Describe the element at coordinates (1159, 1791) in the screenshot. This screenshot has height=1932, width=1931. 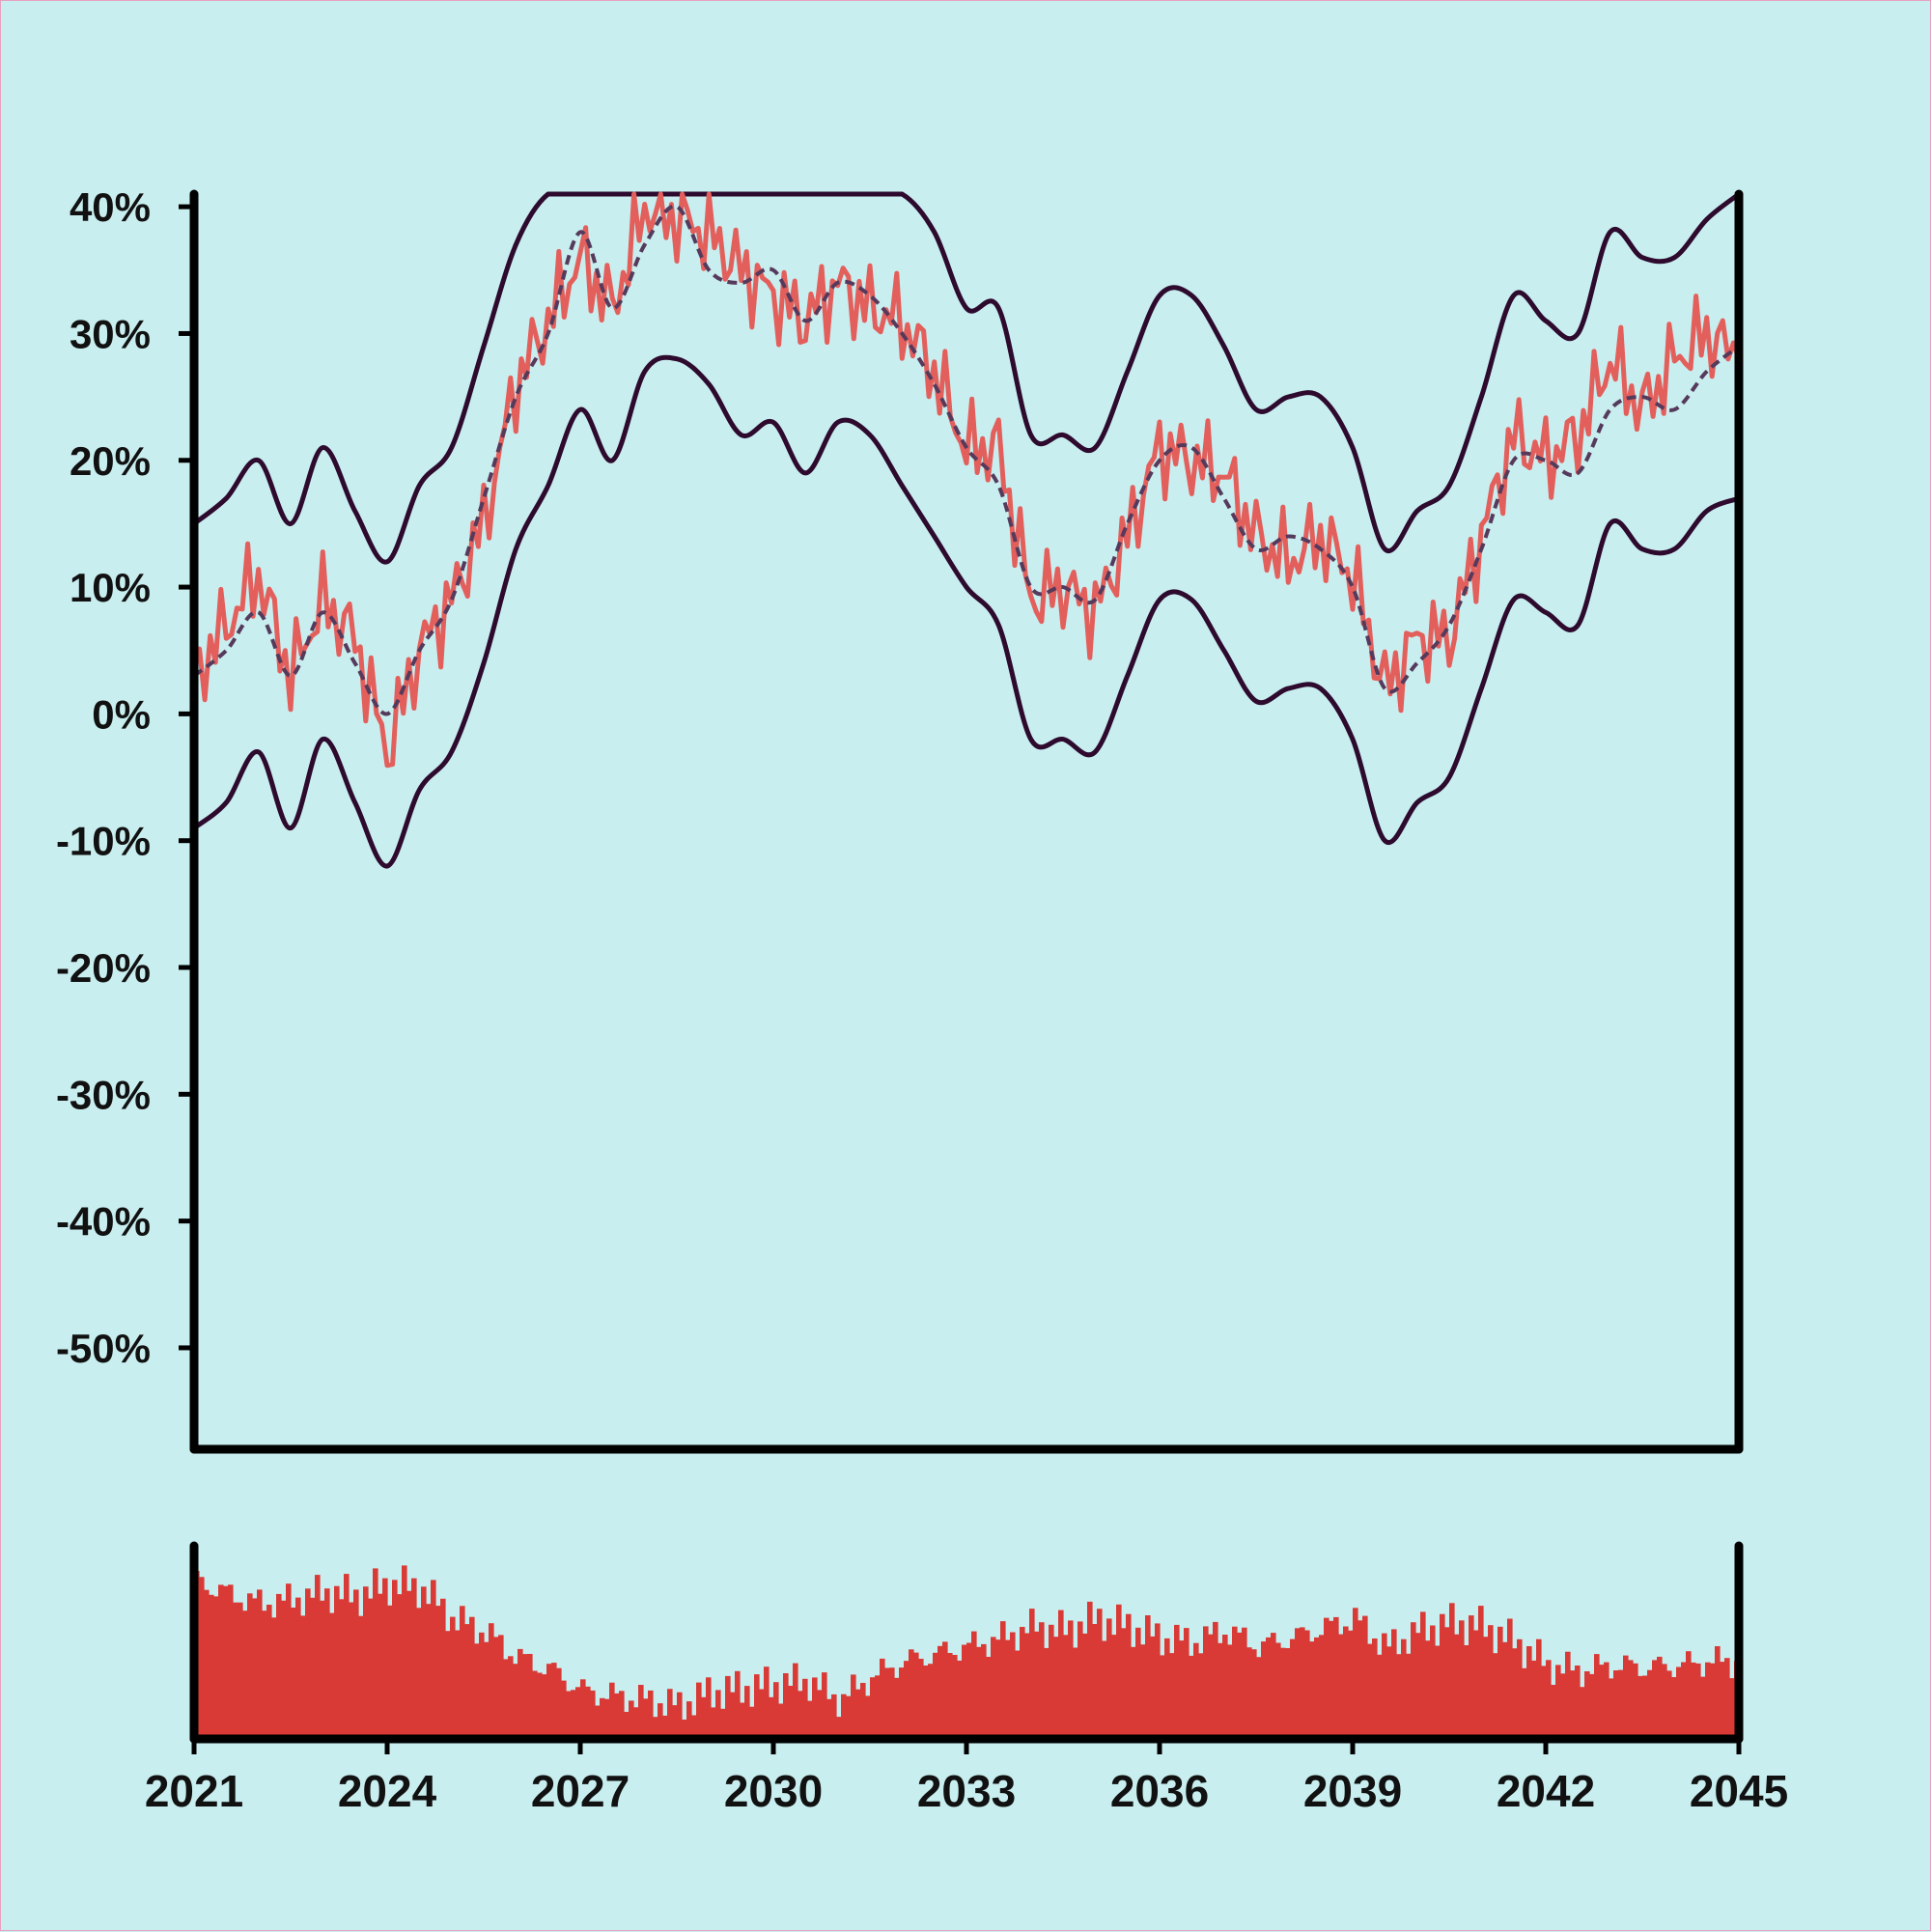
I see `x-tick-label: 2036` at that location.